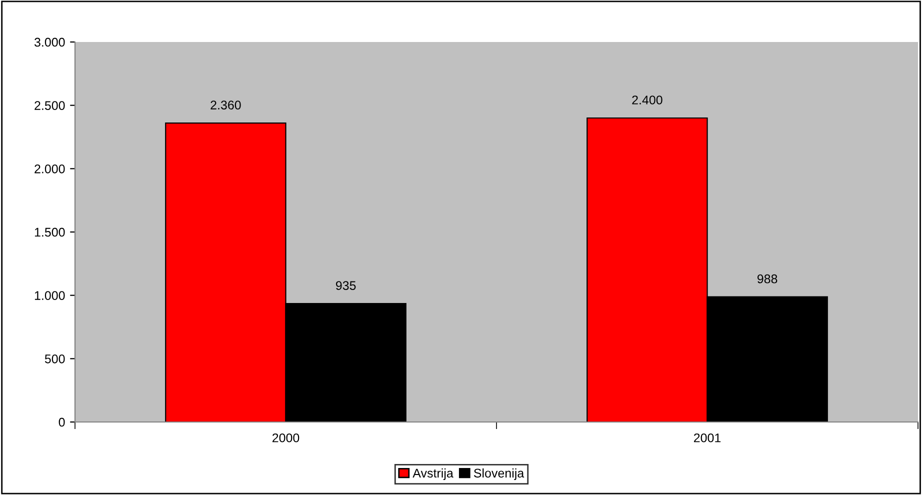 The width and height of the screenshot is (923, 495). I want to click on y-tick-label: 1.000, so click(49, 295).